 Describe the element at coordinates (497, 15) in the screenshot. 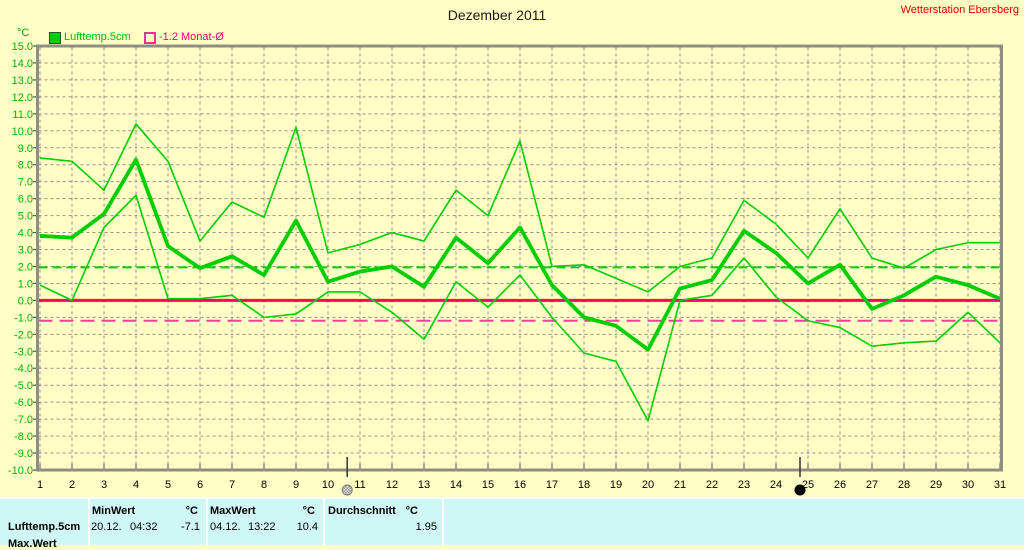

I see `page-title: Dezember 2011` at that location.